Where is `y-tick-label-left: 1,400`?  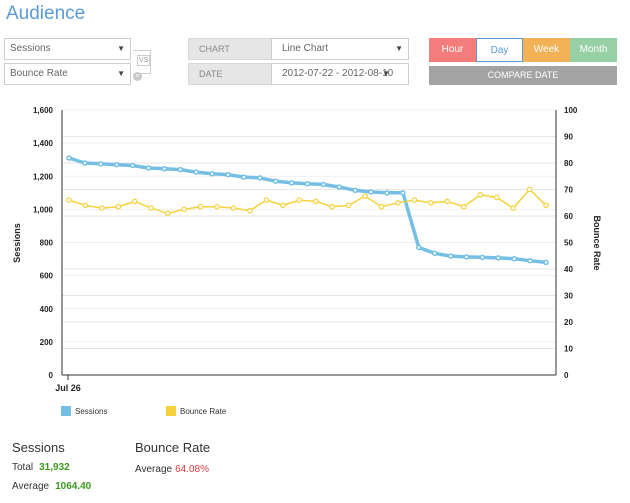 y-tick-label-left: 1,400 is located at coordinates (43, 143).